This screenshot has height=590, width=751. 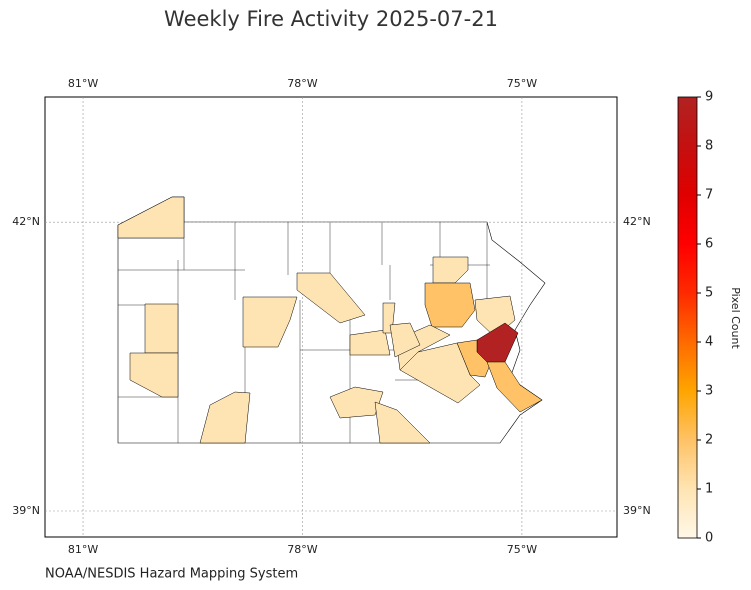 I want to click on colorbar-tick-label: 2, so click(x=709, y=440).